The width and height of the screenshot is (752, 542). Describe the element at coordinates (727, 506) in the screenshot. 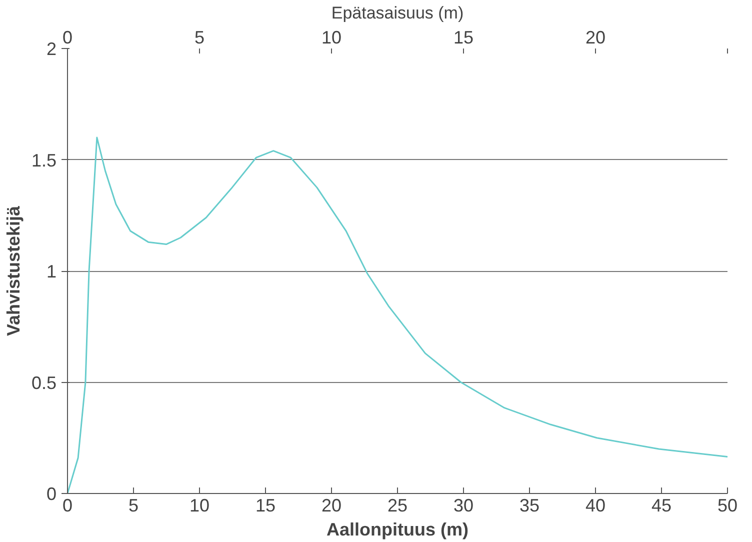

I see `x-tick-label: 50` at that location.